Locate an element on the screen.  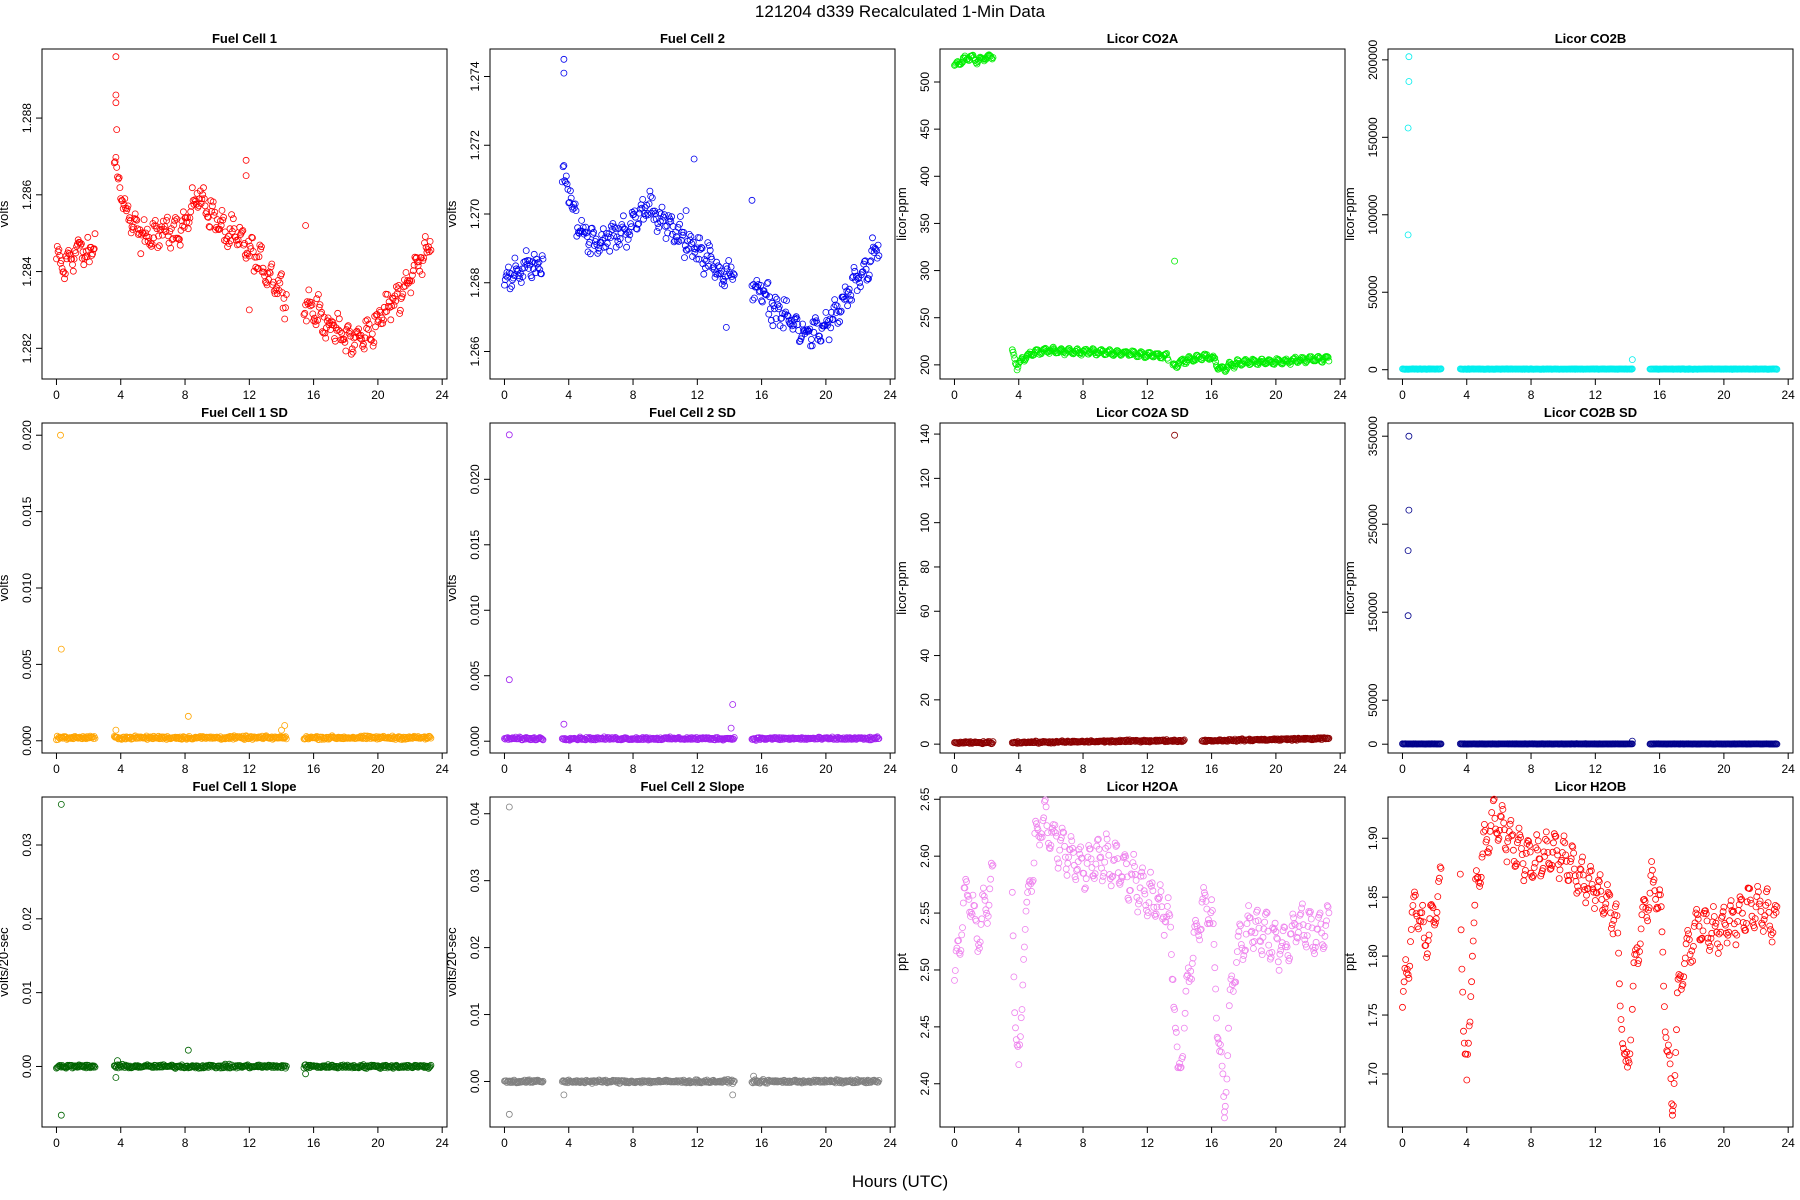
x-tick-label: 12 is located at coordinates (250, 769).